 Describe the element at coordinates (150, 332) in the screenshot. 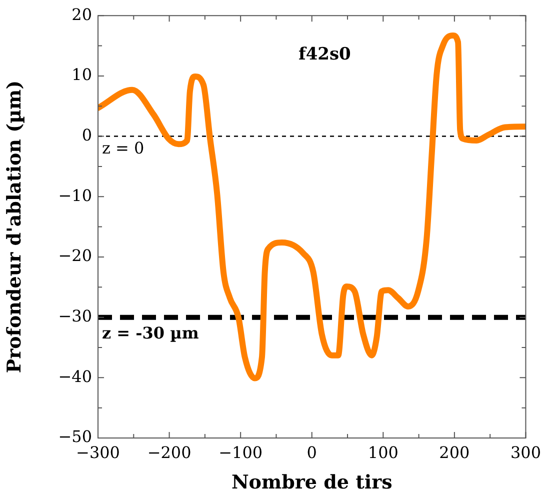

I see `ref-line-label: z = -30 µm` at that location.